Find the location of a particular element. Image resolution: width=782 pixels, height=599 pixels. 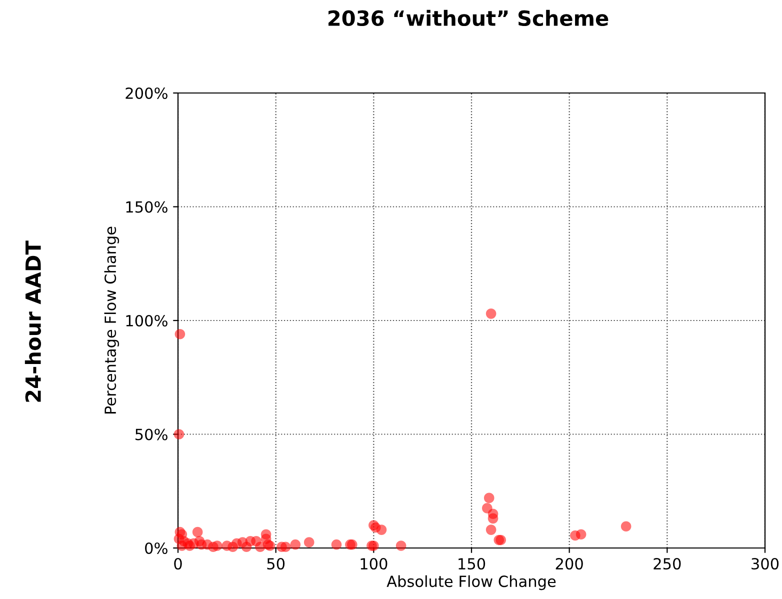

x-tick-label: 300 is located at coordinates (765, 564).